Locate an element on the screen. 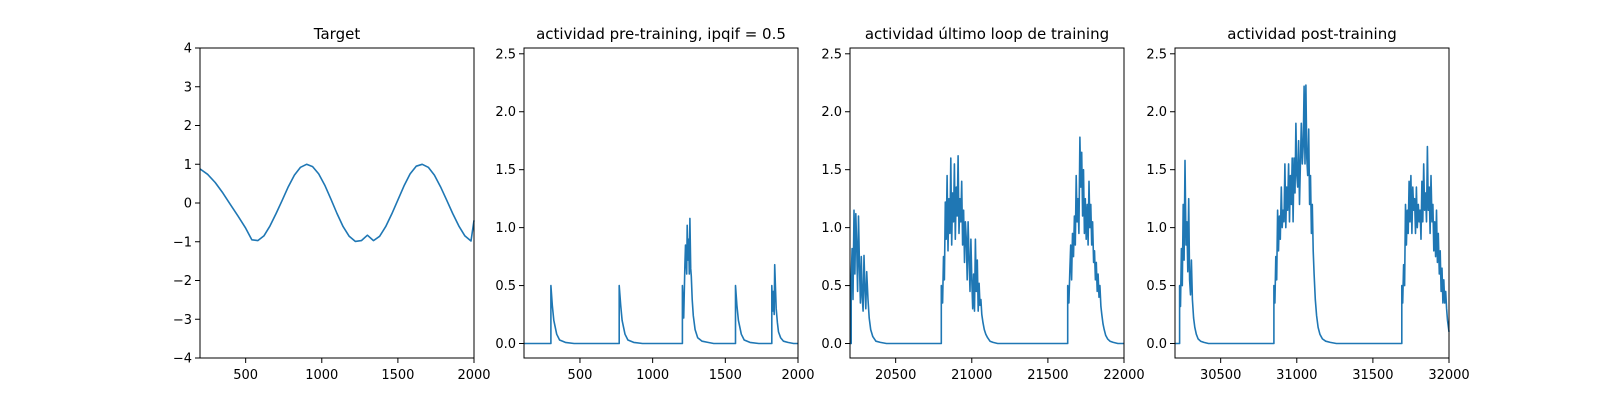 Image resolution: width=1600 pixels, height=400 pixels. y-tick-label: −4 is located at coordinates (182, 359).